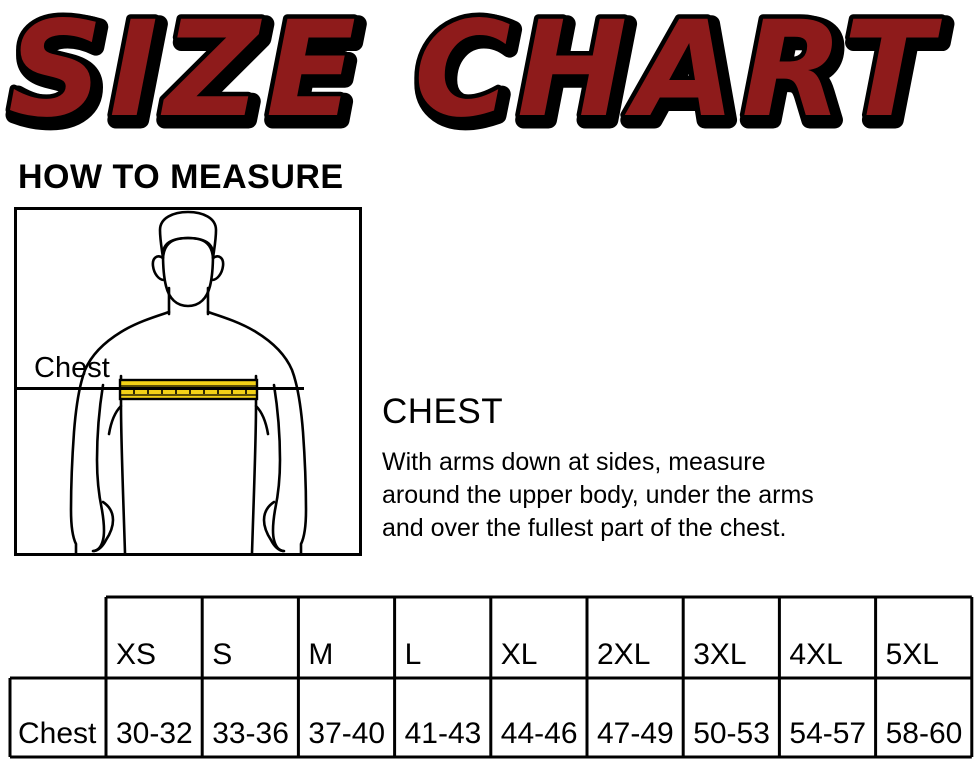 The width and height of the screenshot is (978, 760). What do you see at coordinates (443, 733) in the screenshot?
I see `table-cell: 41-43` at bounding box center [443, 733].